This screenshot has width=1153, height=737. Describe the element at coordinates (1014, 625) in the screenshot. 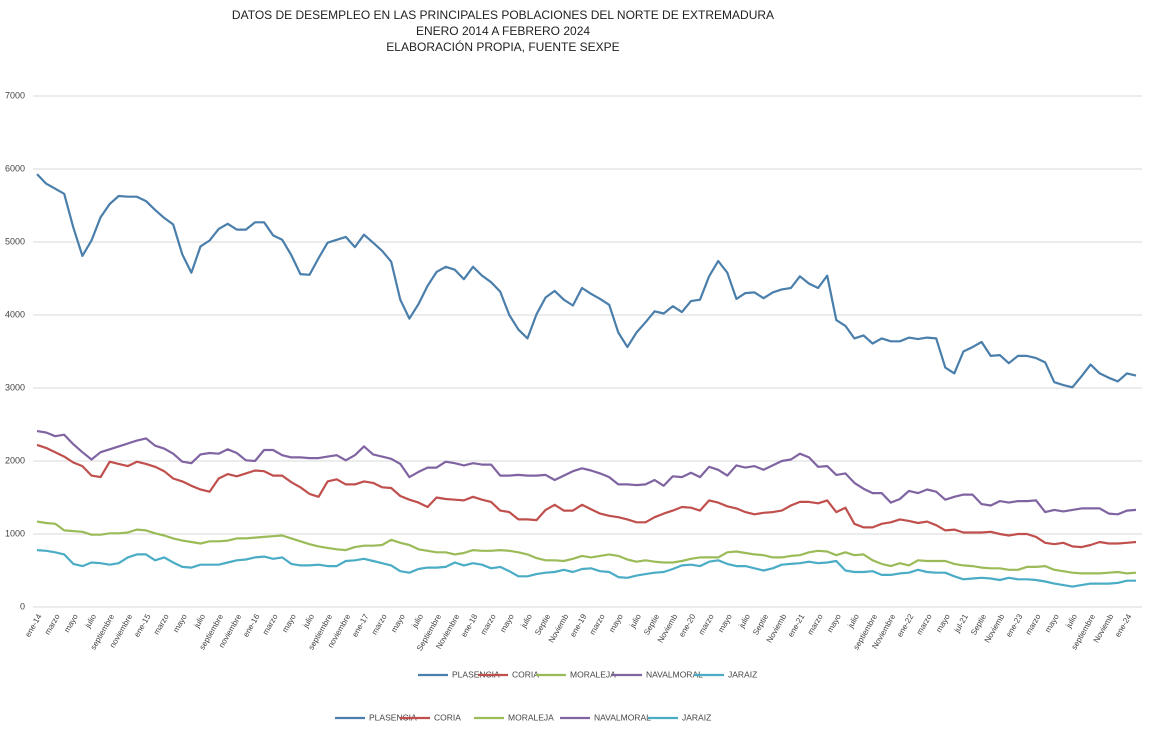

I see `x-tick-label: ene-23` at that location.